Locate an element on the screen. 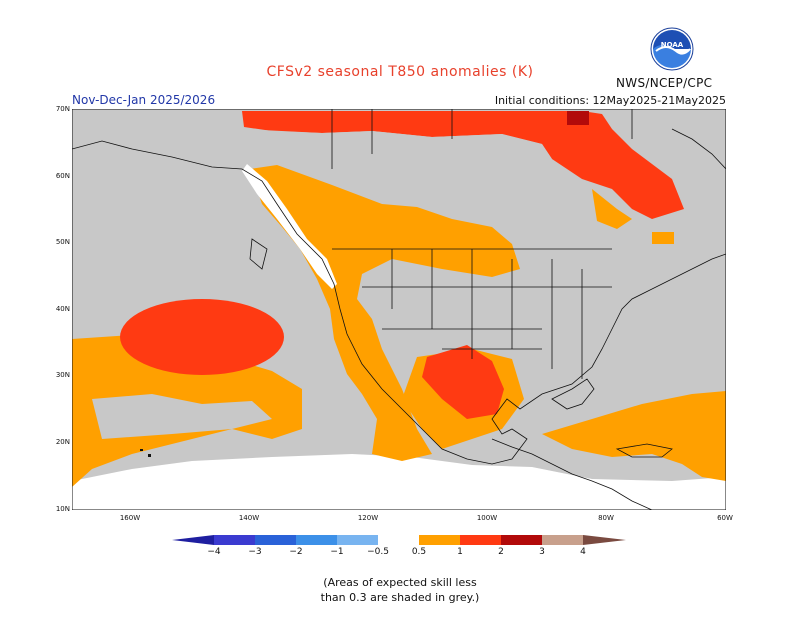 The image size is (800, 618). red-anomaly-texas is located at coordinates (463, 382).